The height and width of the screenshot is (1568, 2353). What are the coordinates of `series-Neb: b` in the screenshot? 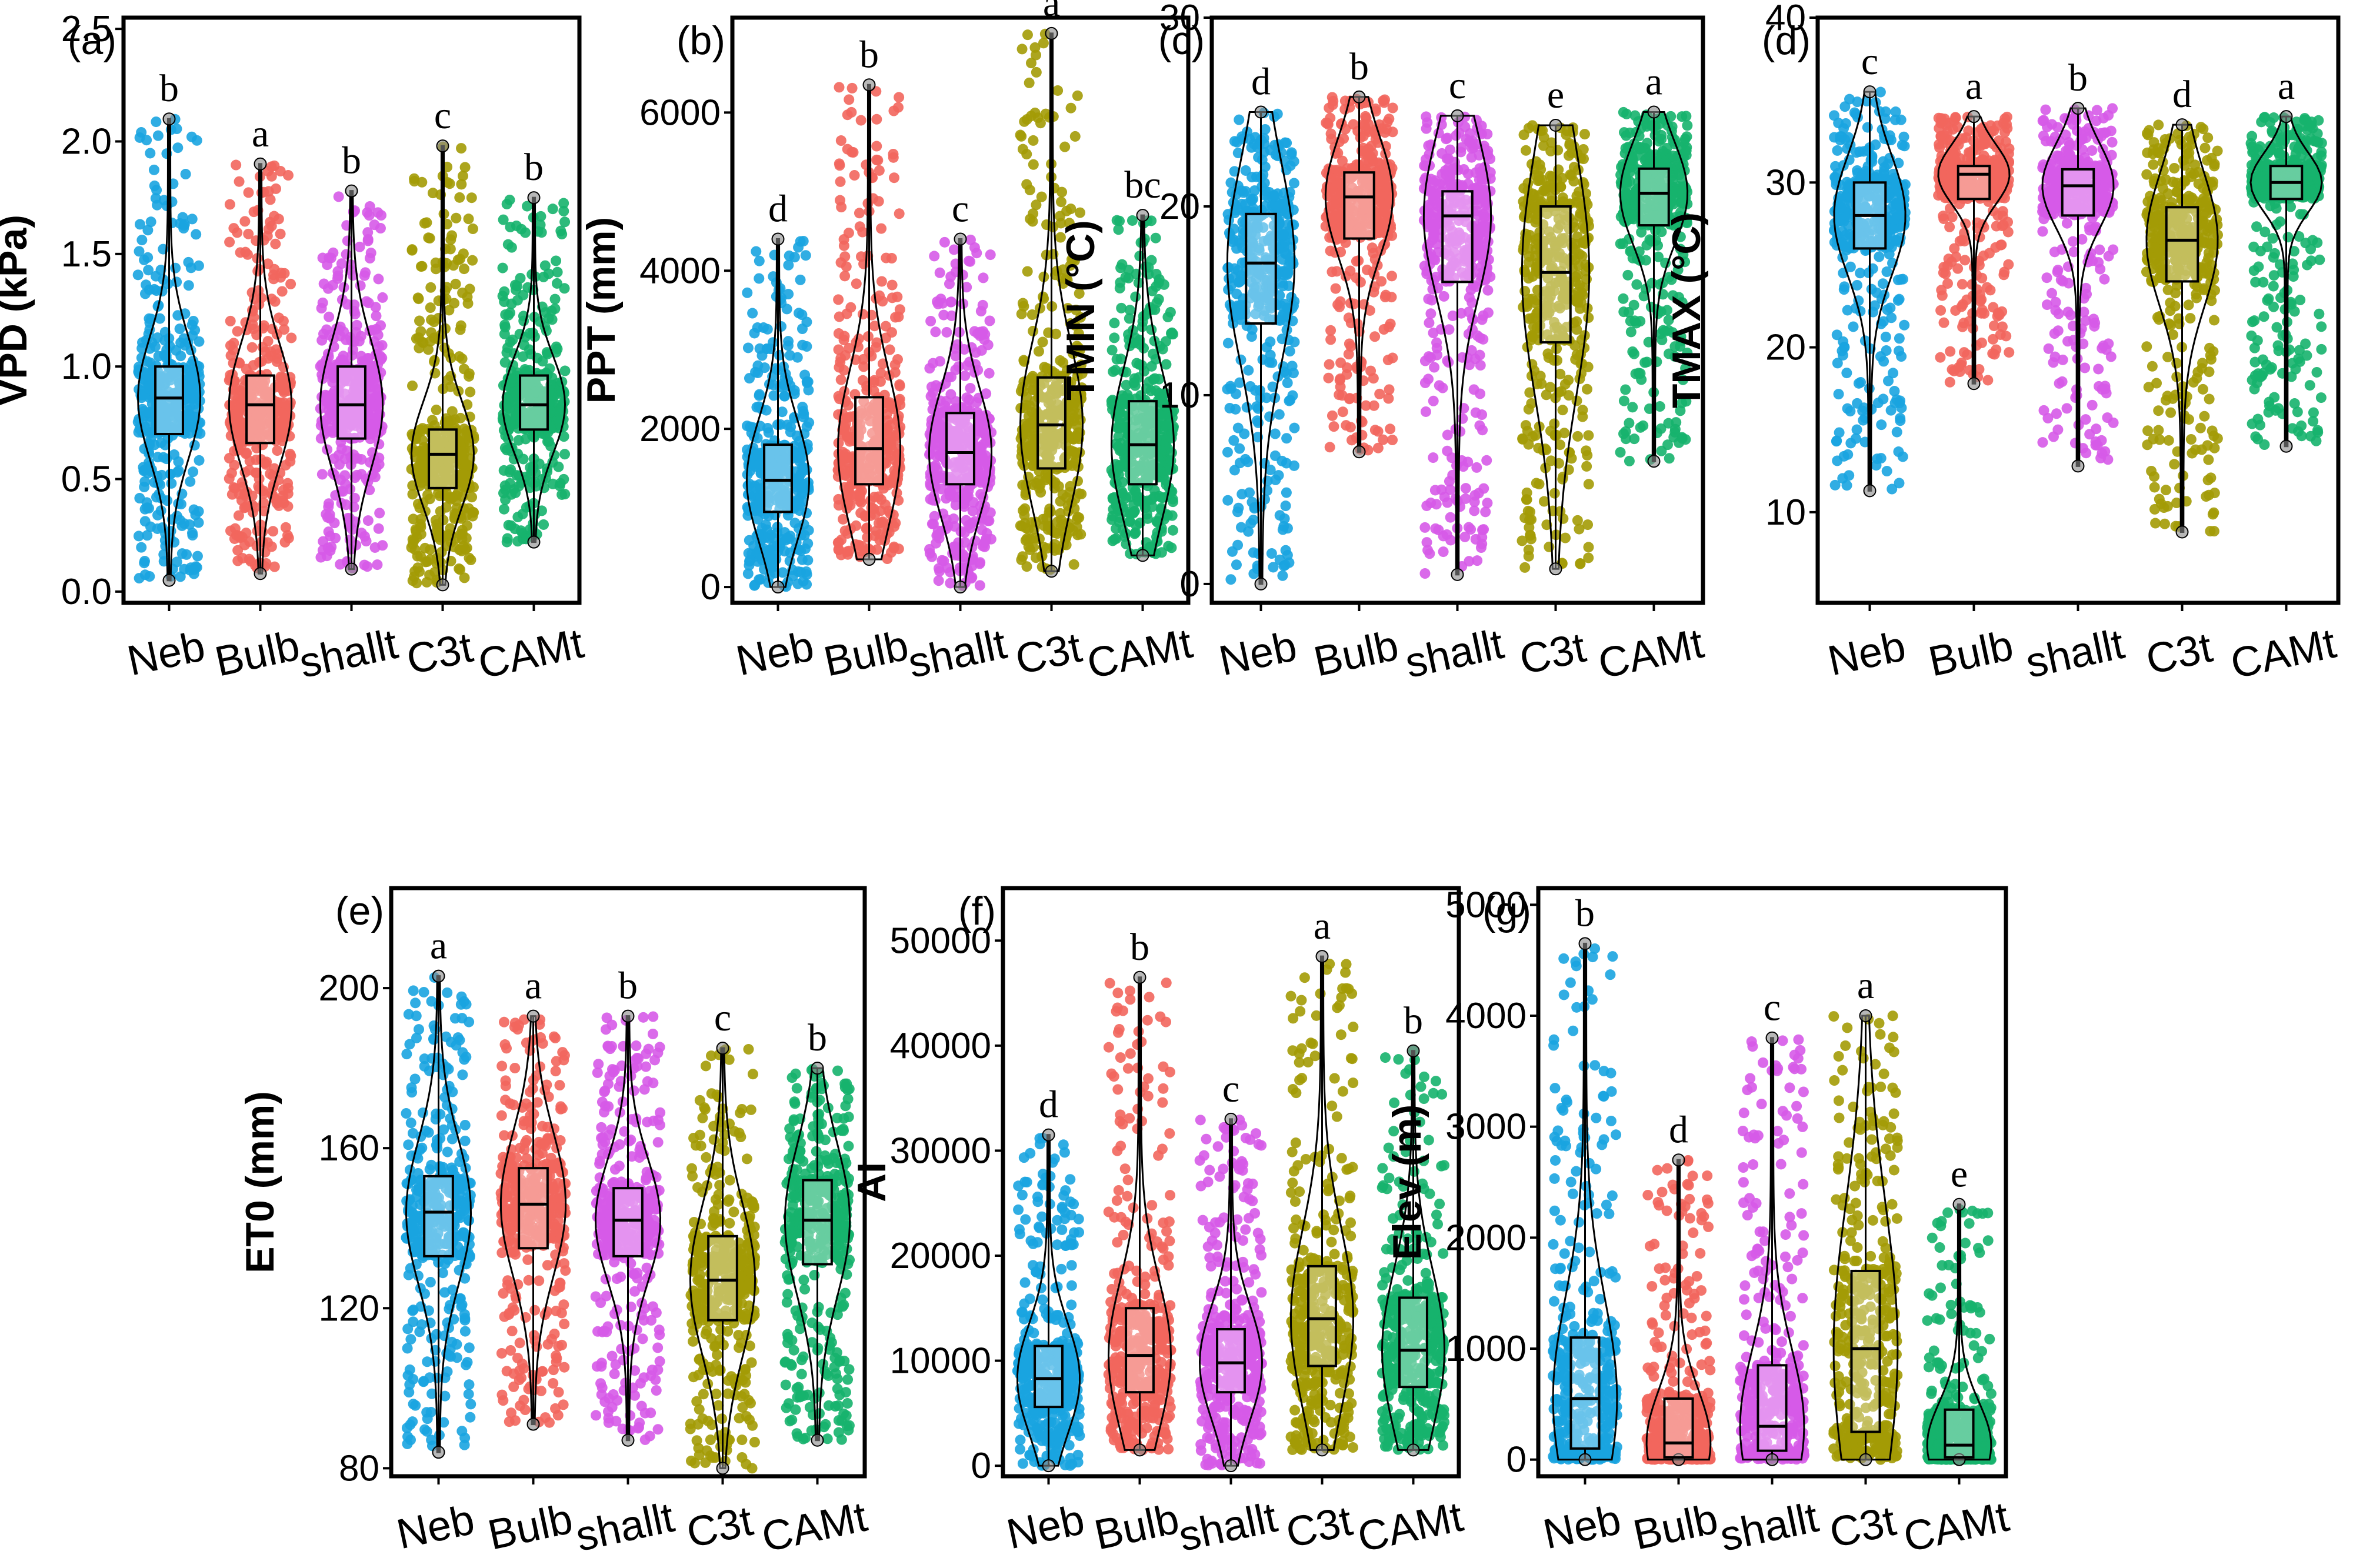 It's located at (169, 327).